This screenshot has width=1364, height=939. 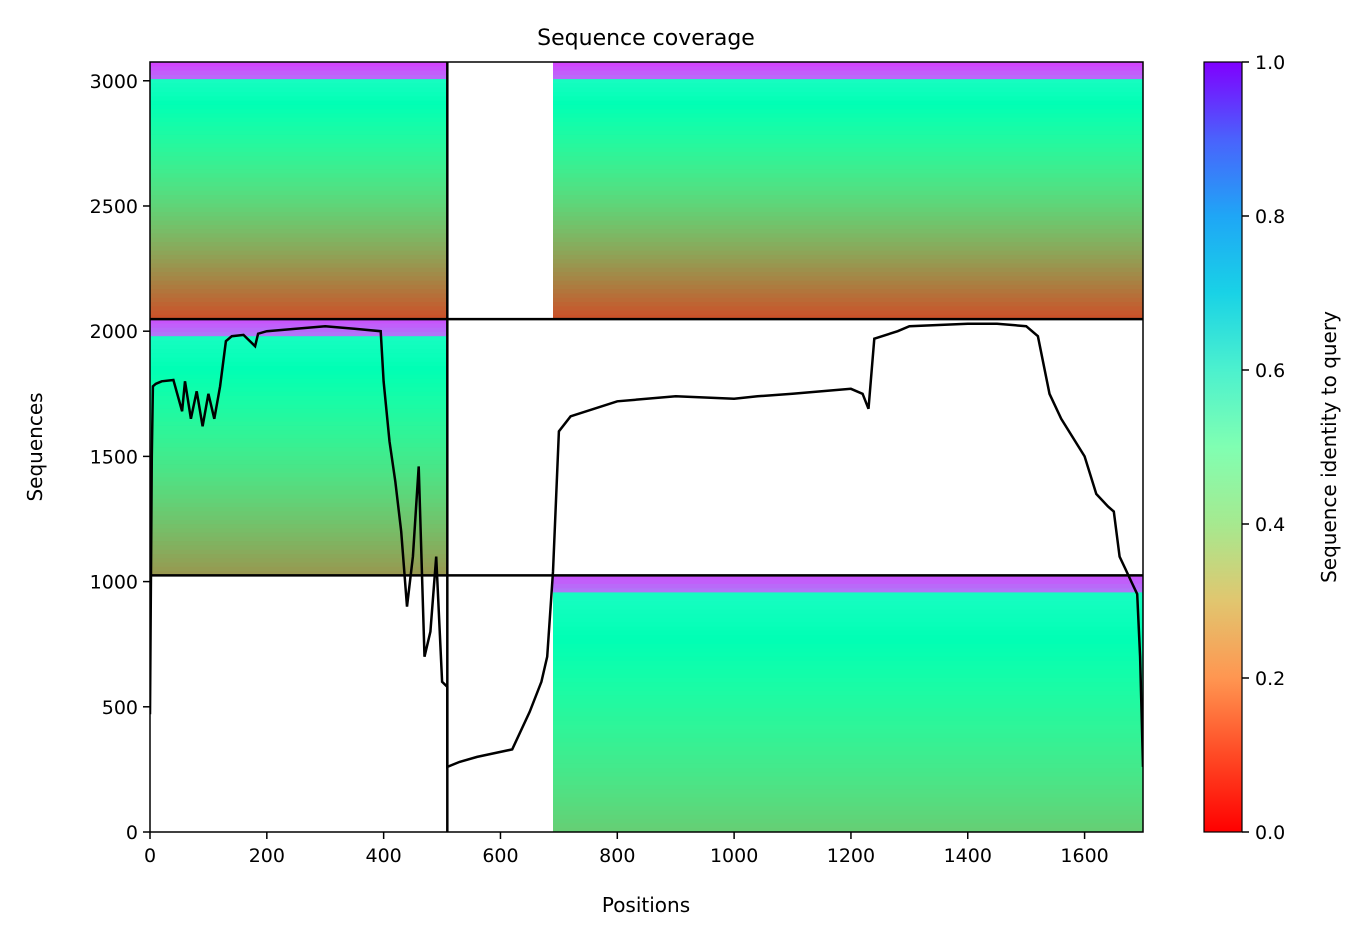 I want to click on y-tick-label: 1500, so click(x=114, y=457).